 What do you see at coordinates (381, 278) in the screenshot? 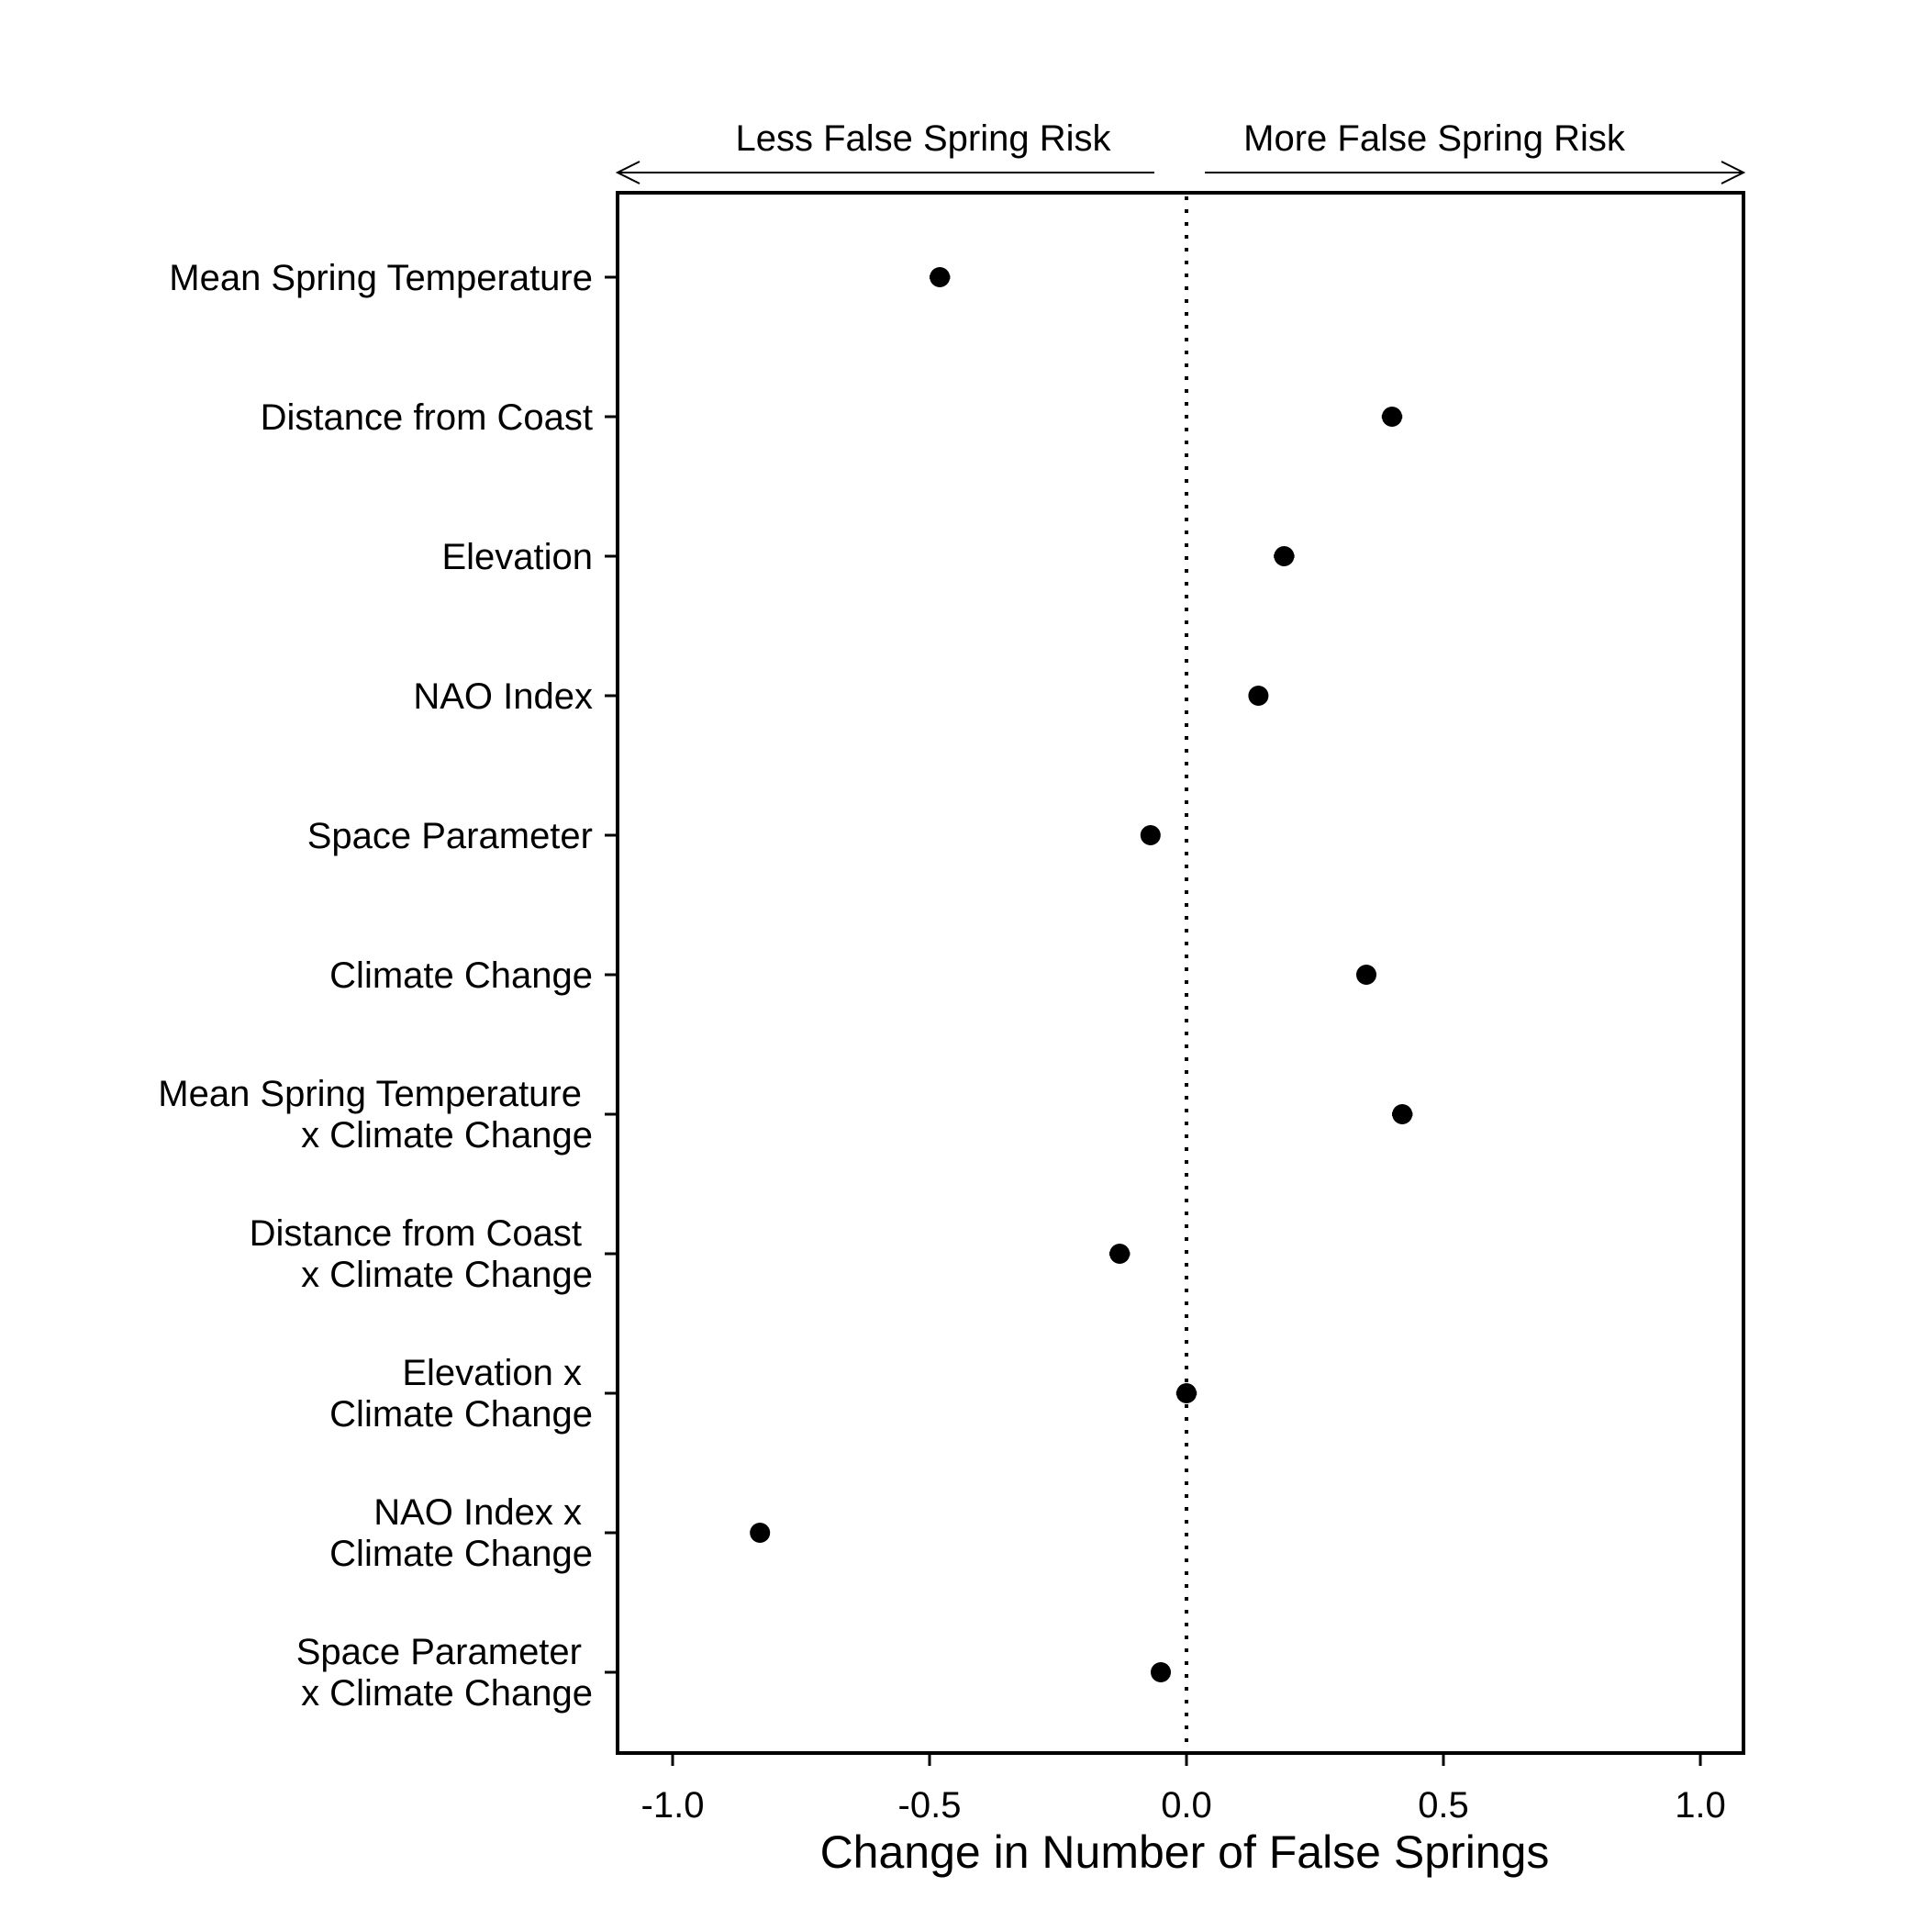
I see `y-axis-label: Mean Spring Temperature` at bounding box center [381, 278].